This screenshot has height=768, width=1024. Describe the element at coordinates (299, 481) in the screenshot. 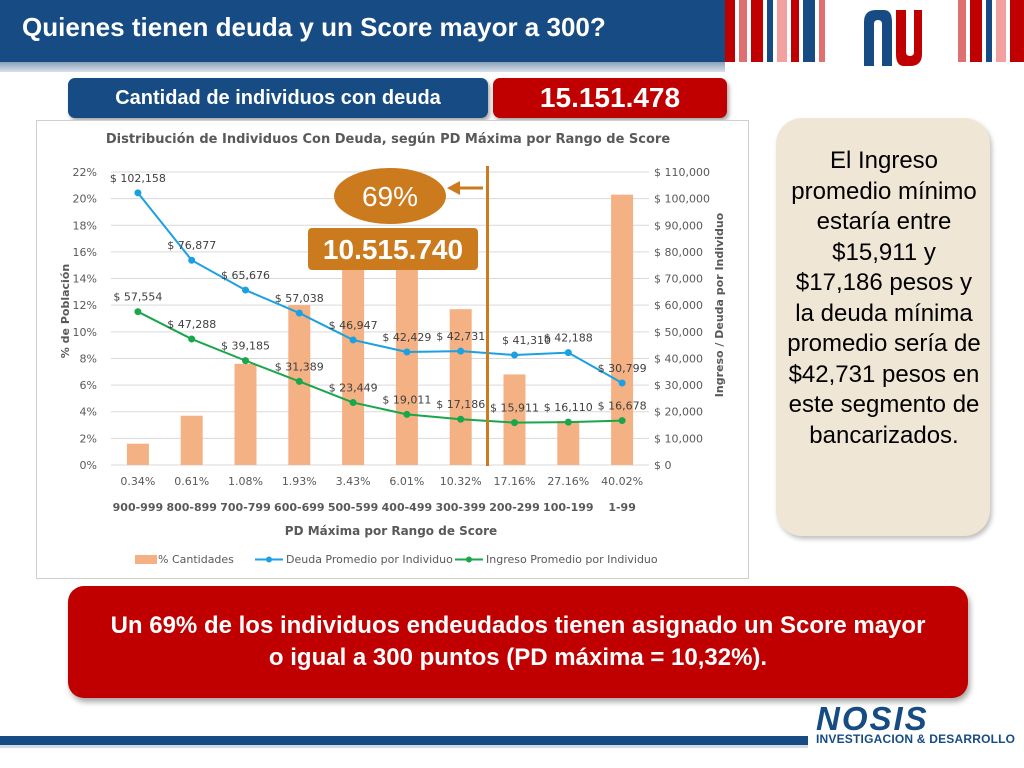

I see `x-tick-pd-label: 1.93%` at that location.